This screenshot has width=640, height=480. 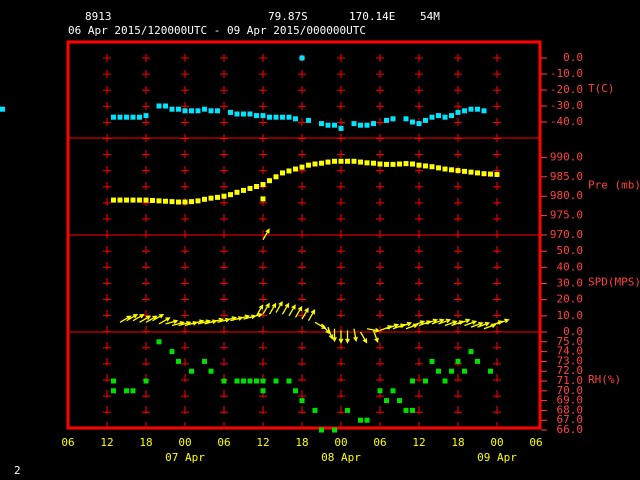 What do you see at coordinates (98, 16) in the screenshot?
I see `station-id: 8913` at bounding box center [98, 16].